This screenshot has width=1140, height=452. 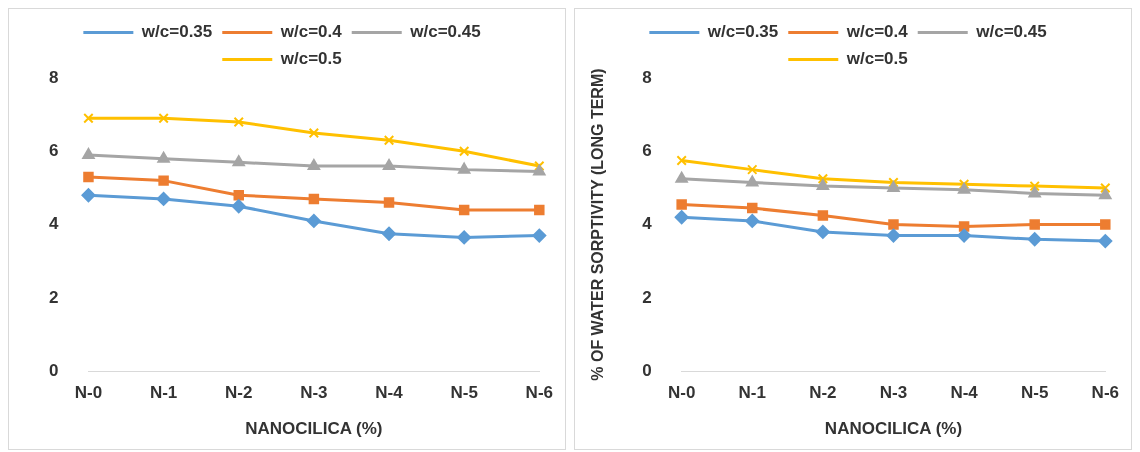 I want to click on y-axis-title: % OF WATER SORPTIVITY (LONG TERM), so click(x=598, y=224).